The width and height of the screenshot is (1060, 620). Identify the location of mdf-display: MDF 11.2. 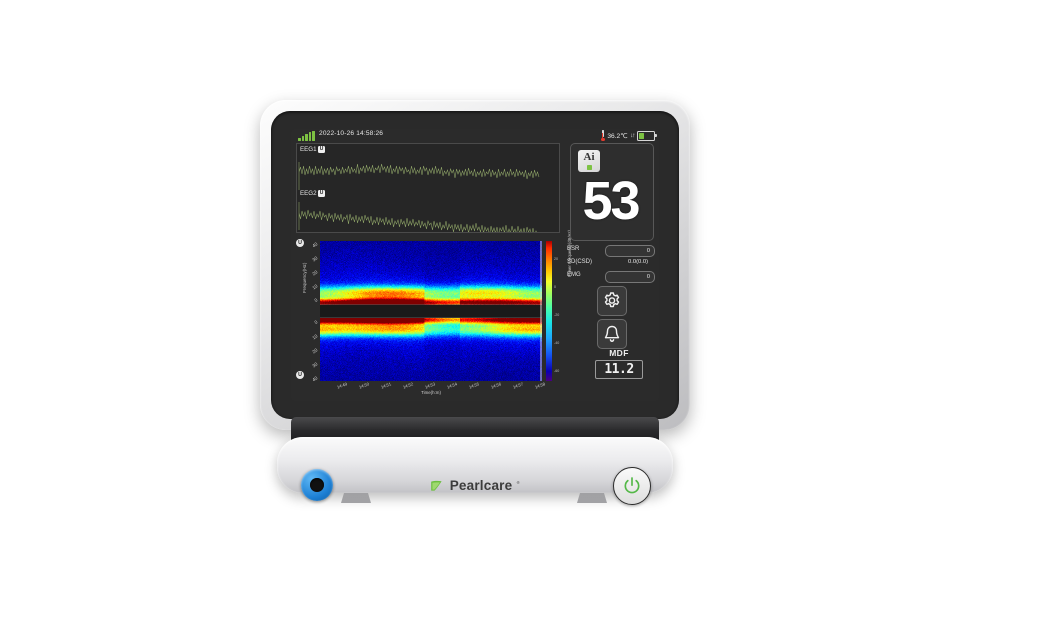
(619, 363).